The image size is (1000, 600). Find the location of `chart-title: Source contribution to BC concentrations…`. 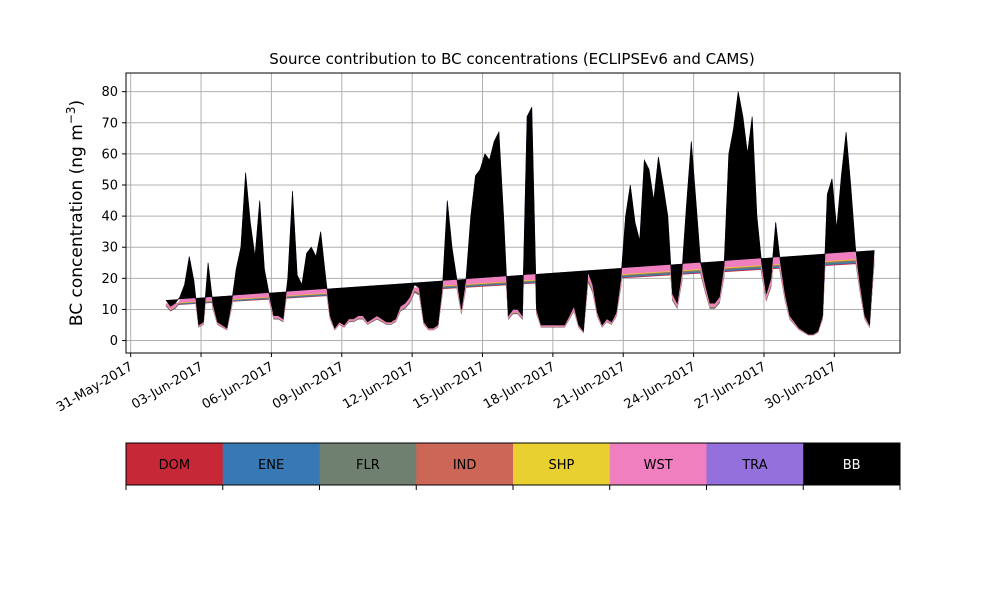

chart-title: Source contribution to BC concentrations… is located at coordinates (511, 59).